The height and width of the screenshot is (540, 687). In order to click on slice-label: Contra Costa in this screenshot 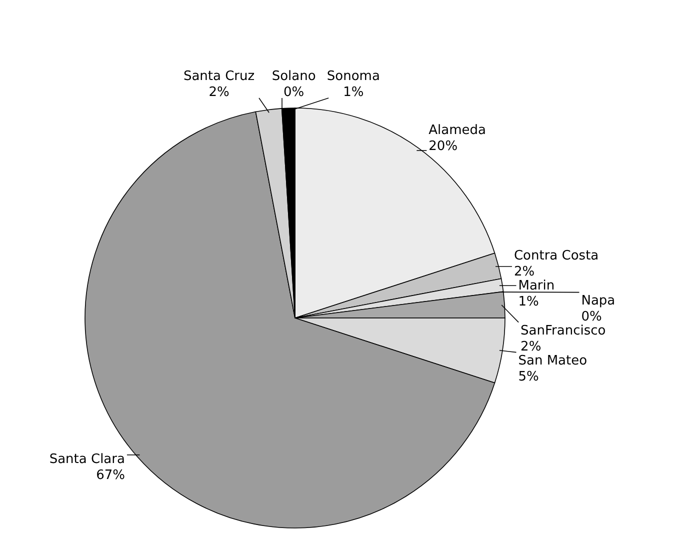, I will do `click(556, 256)`.